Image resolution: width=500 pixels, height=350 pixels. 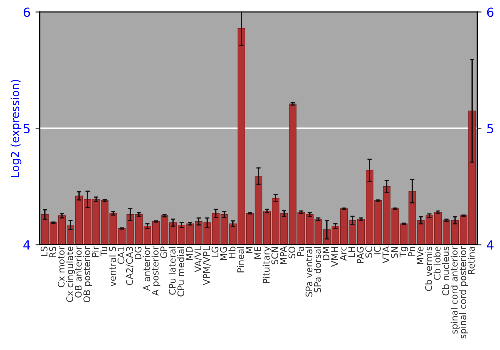 I want to click on x-tick-label: GP, so click(x=164, y=252).